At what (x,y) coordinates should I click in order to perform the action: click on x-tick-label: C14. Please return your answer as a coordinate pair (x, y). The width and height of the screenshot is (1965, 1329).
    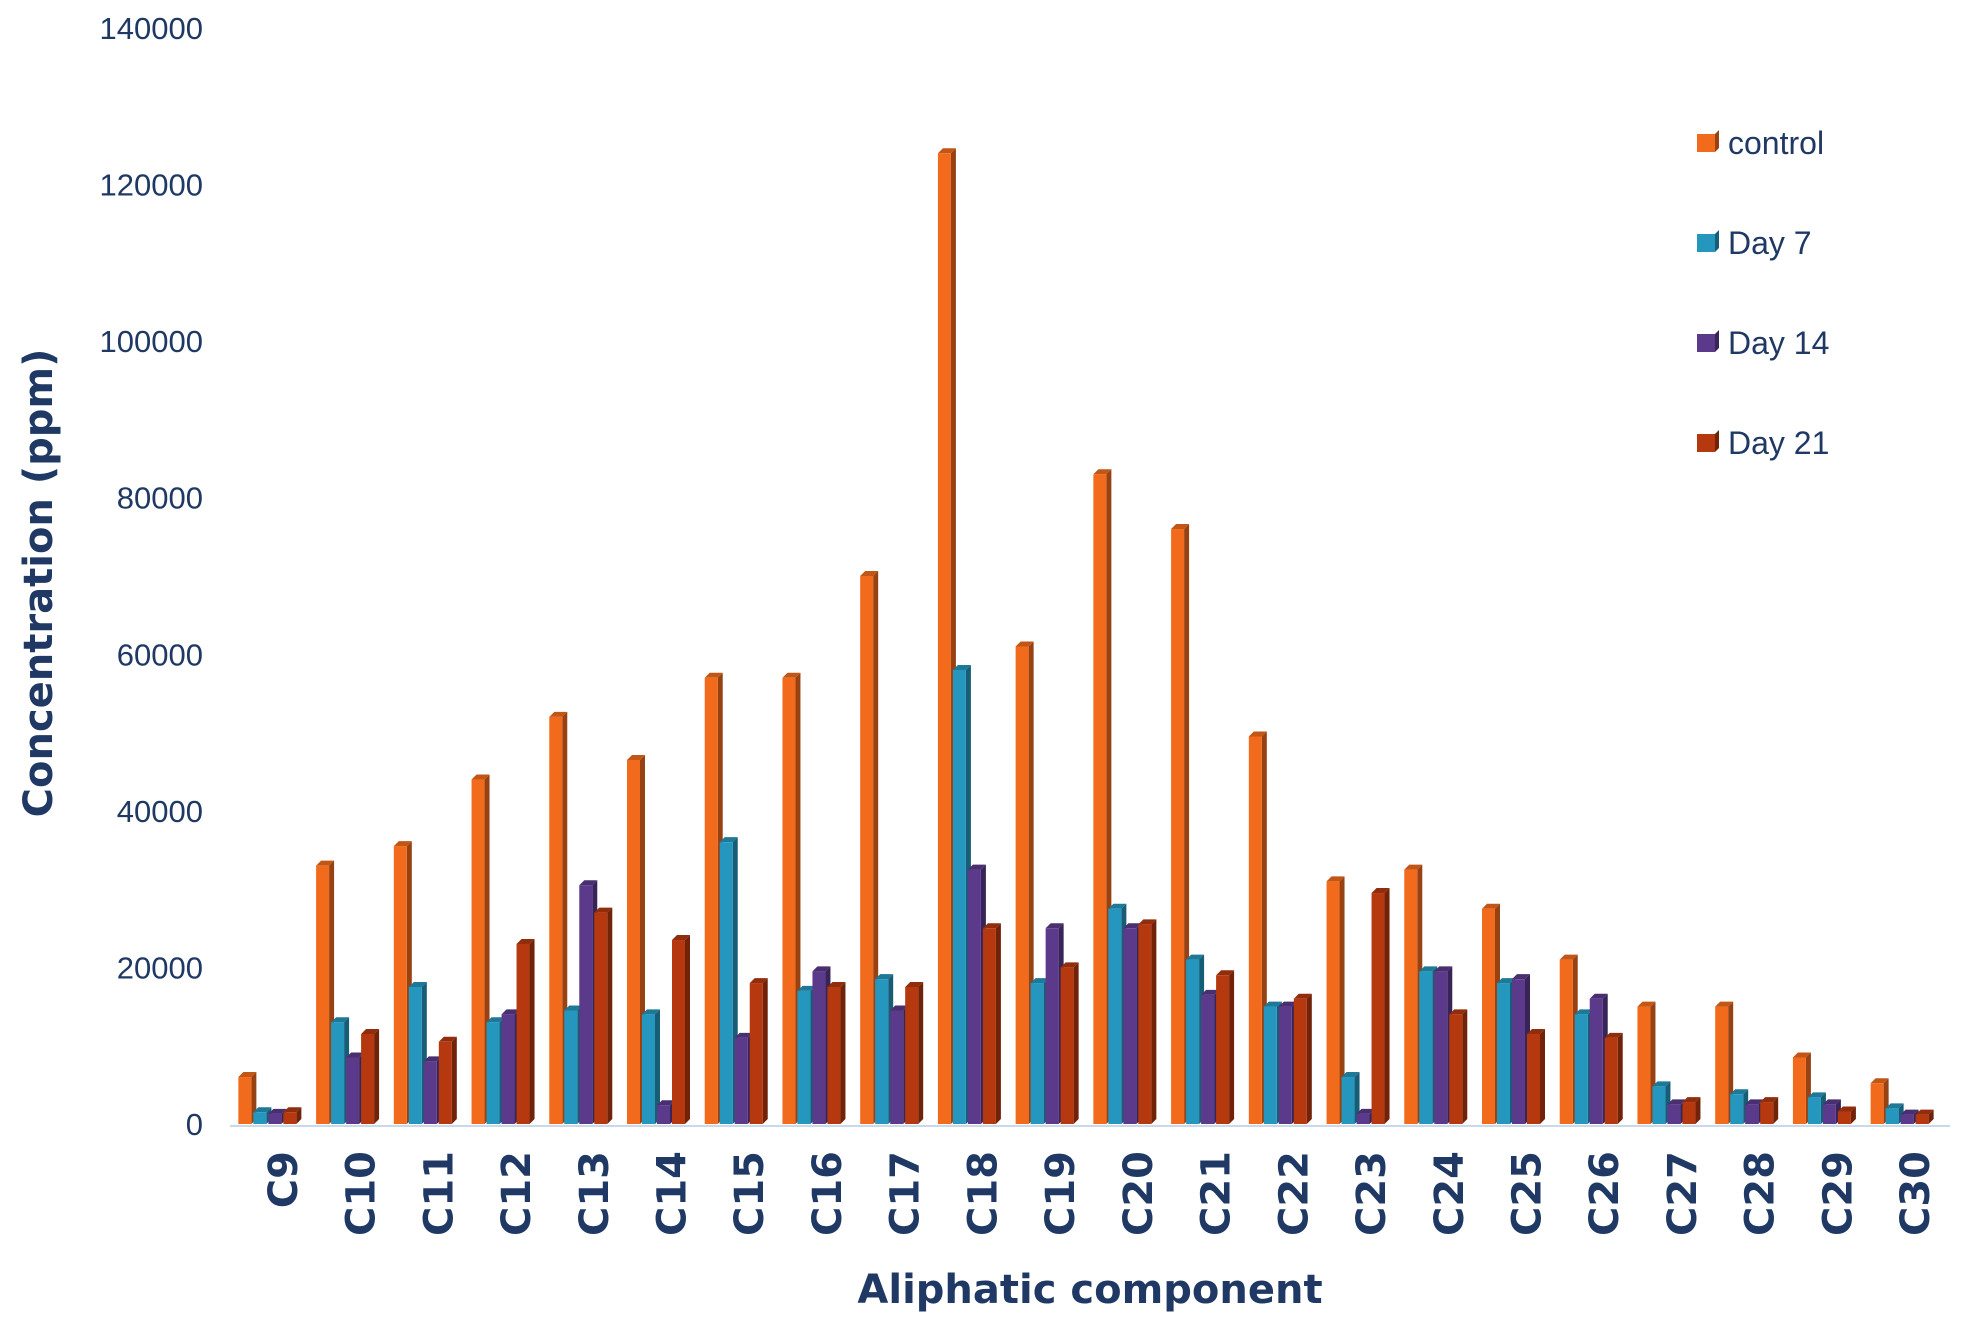
    Looking at the image, I should click on (673, 1193).